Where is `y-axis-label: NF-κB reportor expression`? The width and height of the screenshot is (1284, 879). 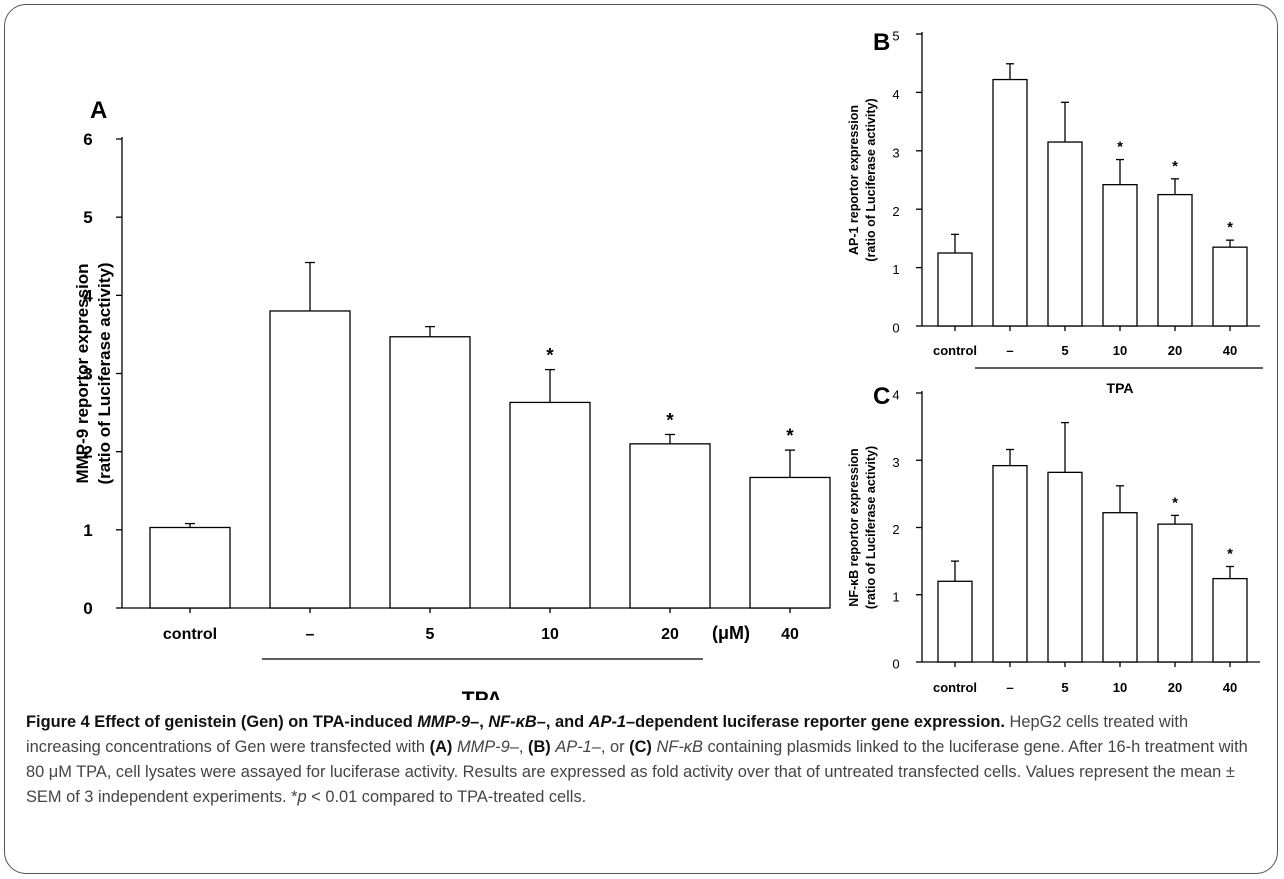
y-axis-label: NF-κB reportor expression is located at coordinates (854, 527).